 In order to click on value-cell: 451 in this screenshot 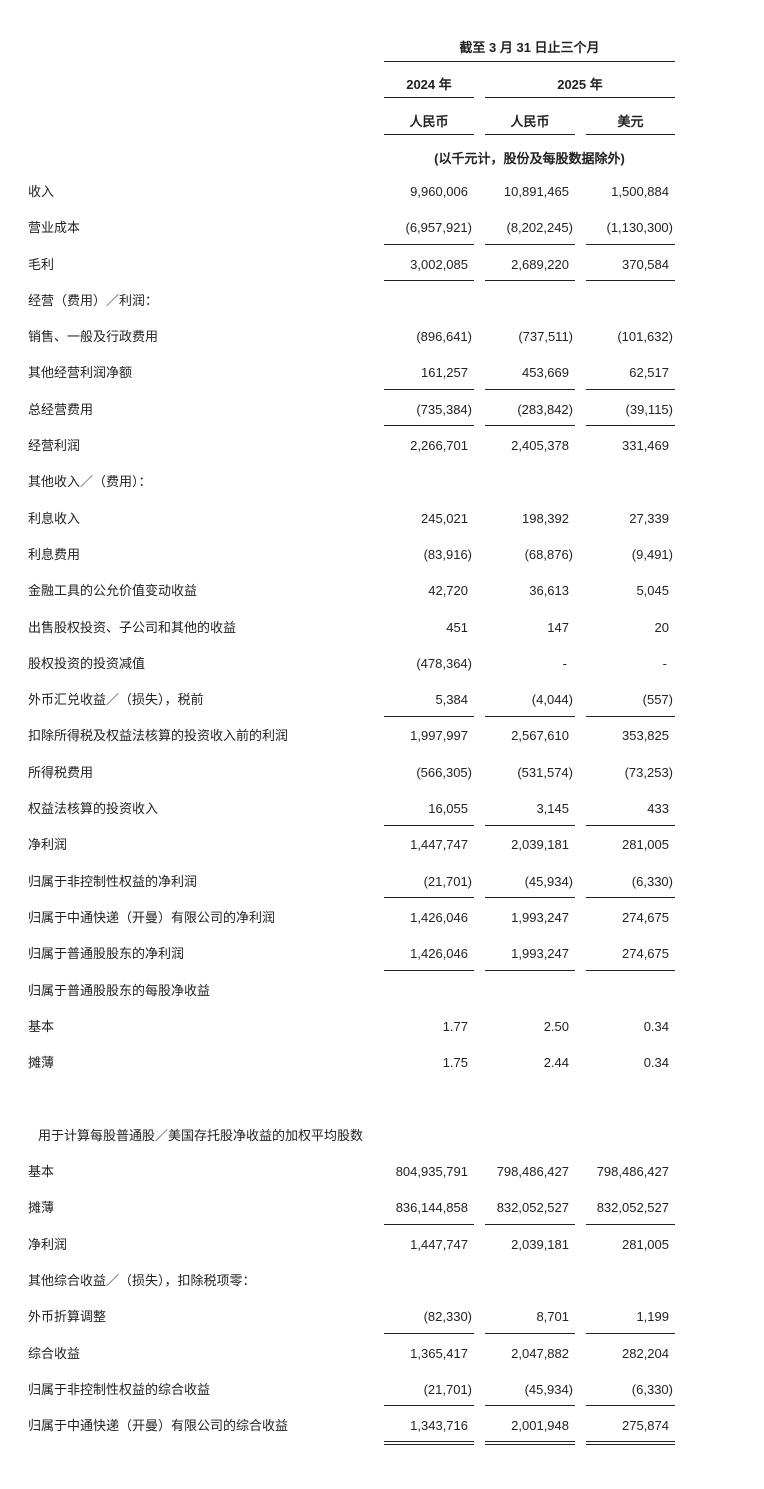, I will do `click(457, 627)`.